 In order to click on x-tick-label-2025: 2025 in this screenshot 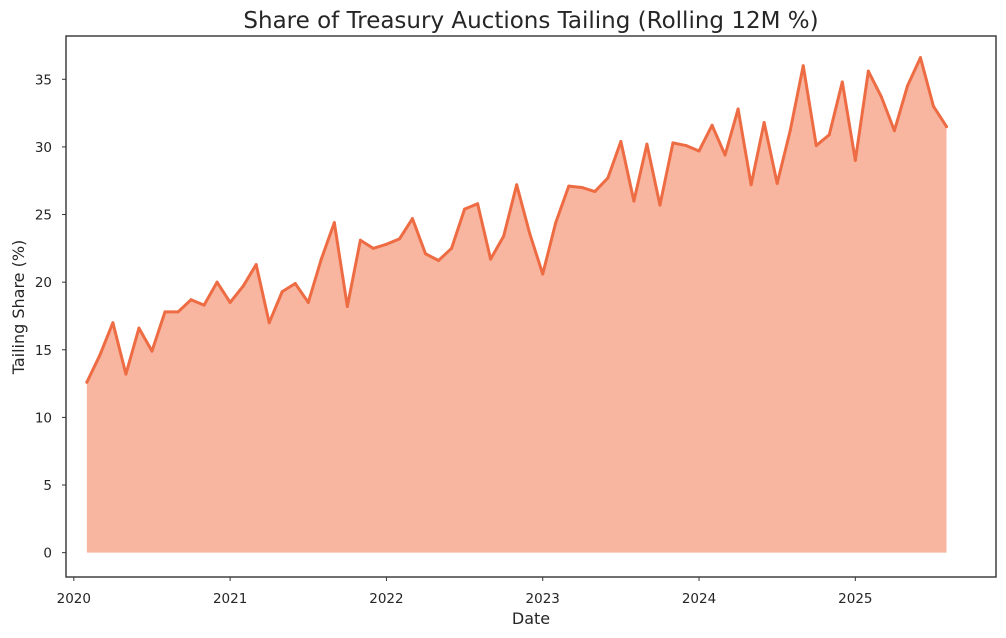, I will do `click(855, 599)`.